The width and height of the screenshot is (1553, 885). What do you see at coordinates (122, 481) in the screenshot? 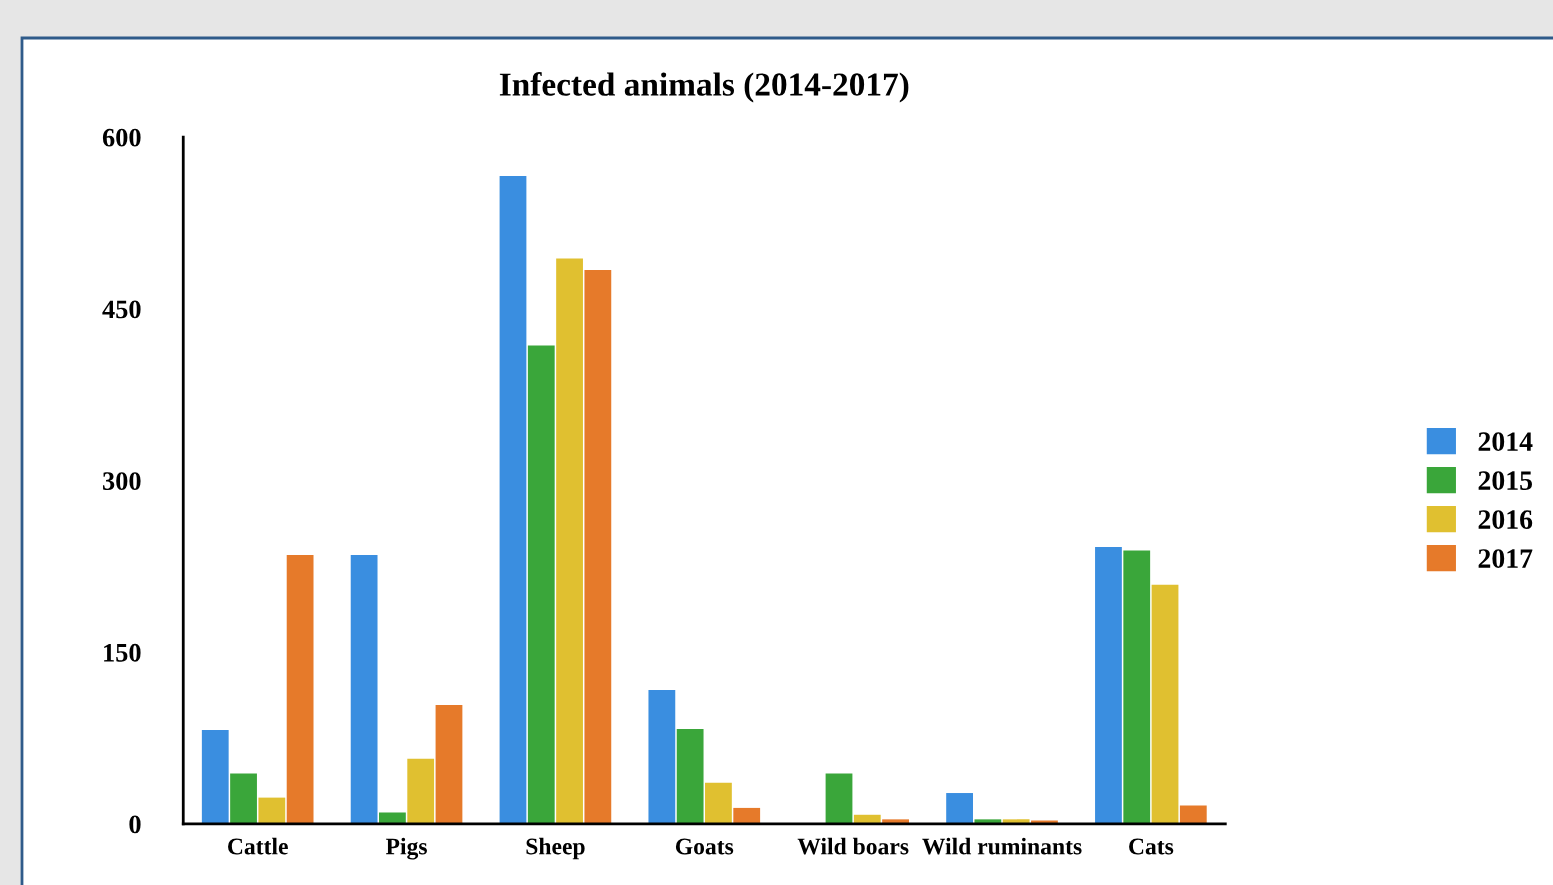
I see `y-tick-label: 300` at bounding box center [122, 481].